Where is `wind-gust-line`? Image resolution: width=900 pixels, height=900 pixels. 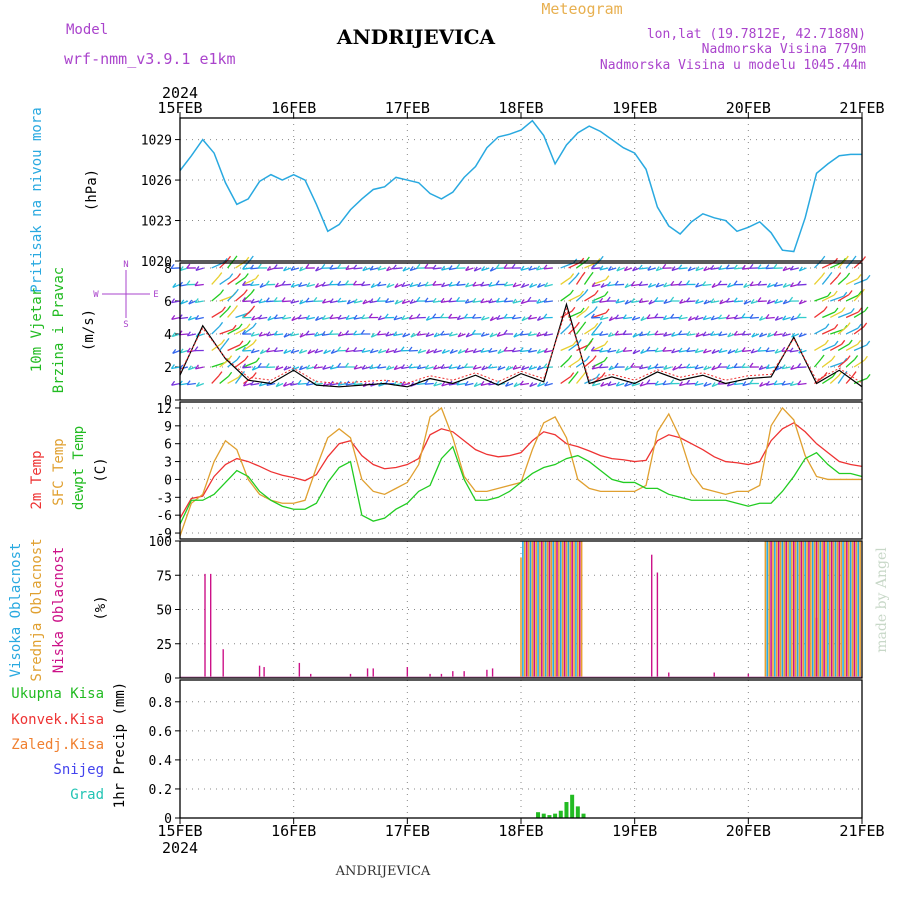 wind-gust-line is located at coordinates (521, 345).